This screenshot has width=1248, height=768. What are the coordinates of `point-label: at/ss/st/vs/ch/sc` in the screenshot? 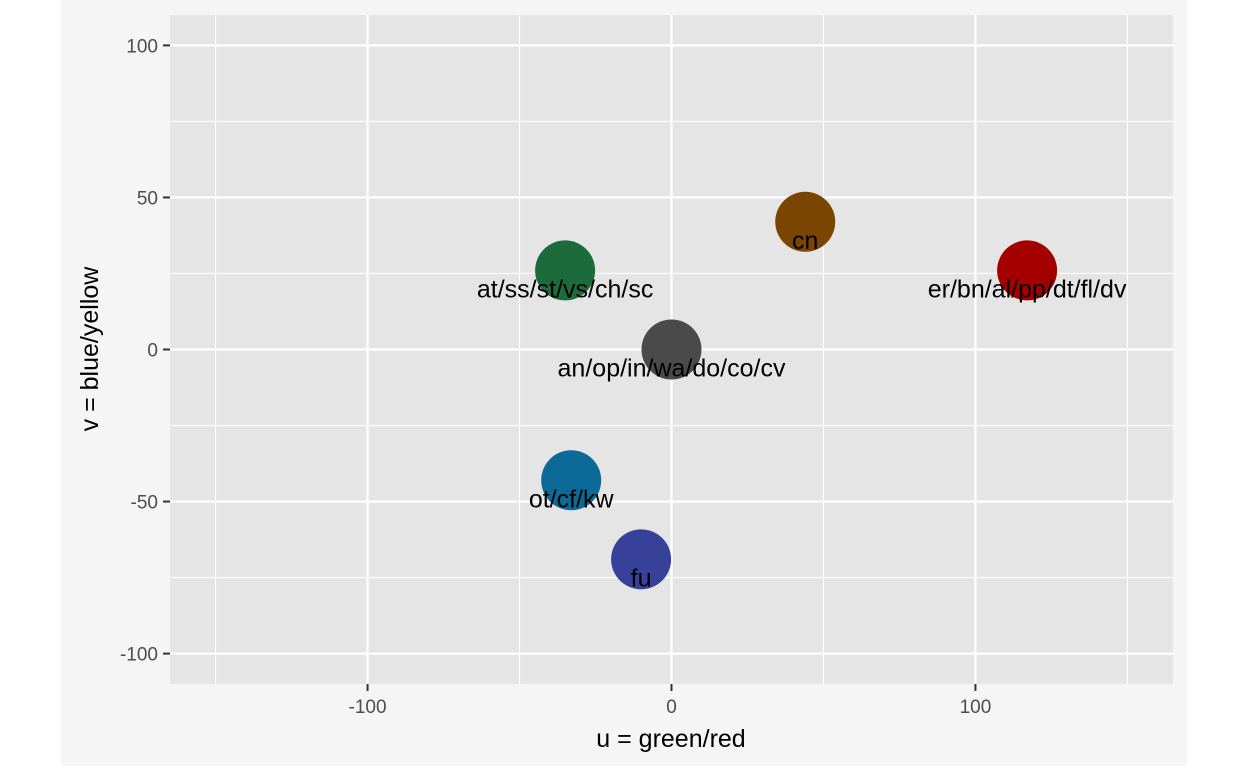 It's located at (565, 289).